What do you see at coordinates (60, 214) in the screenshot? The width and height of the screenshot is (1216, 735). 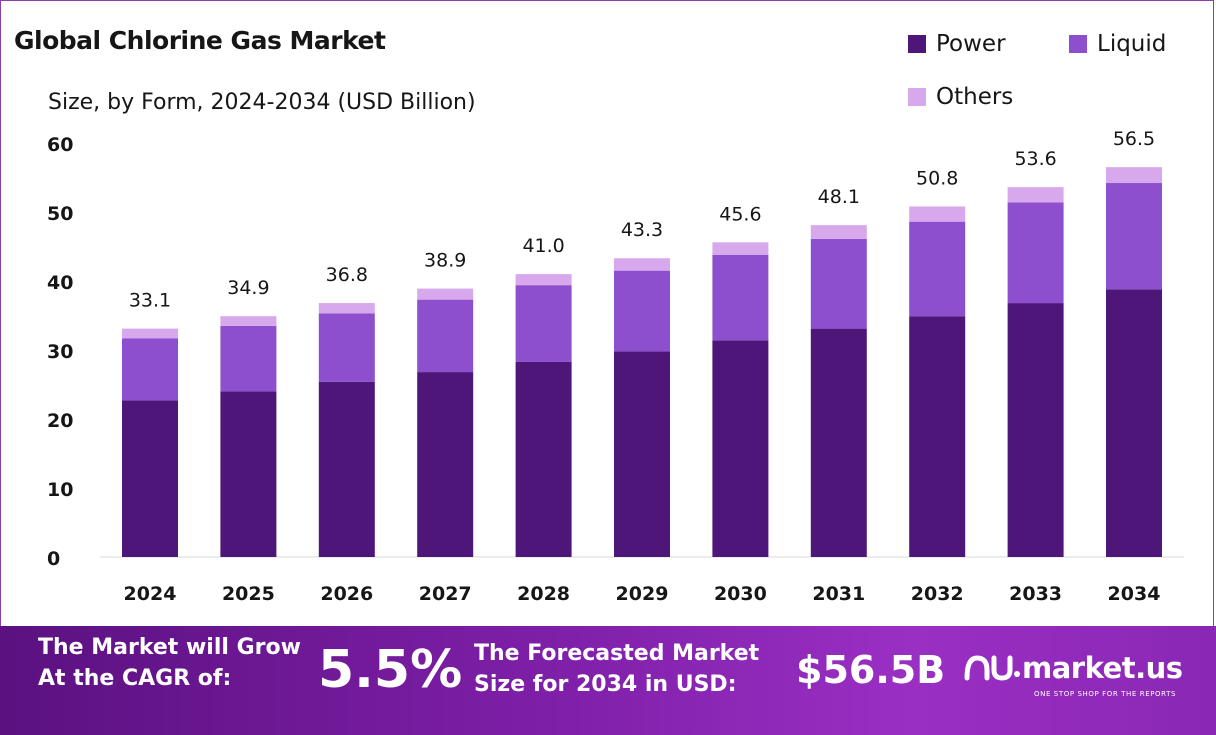 I see `y-tick-label: 50` at bounding box center [60, 214].